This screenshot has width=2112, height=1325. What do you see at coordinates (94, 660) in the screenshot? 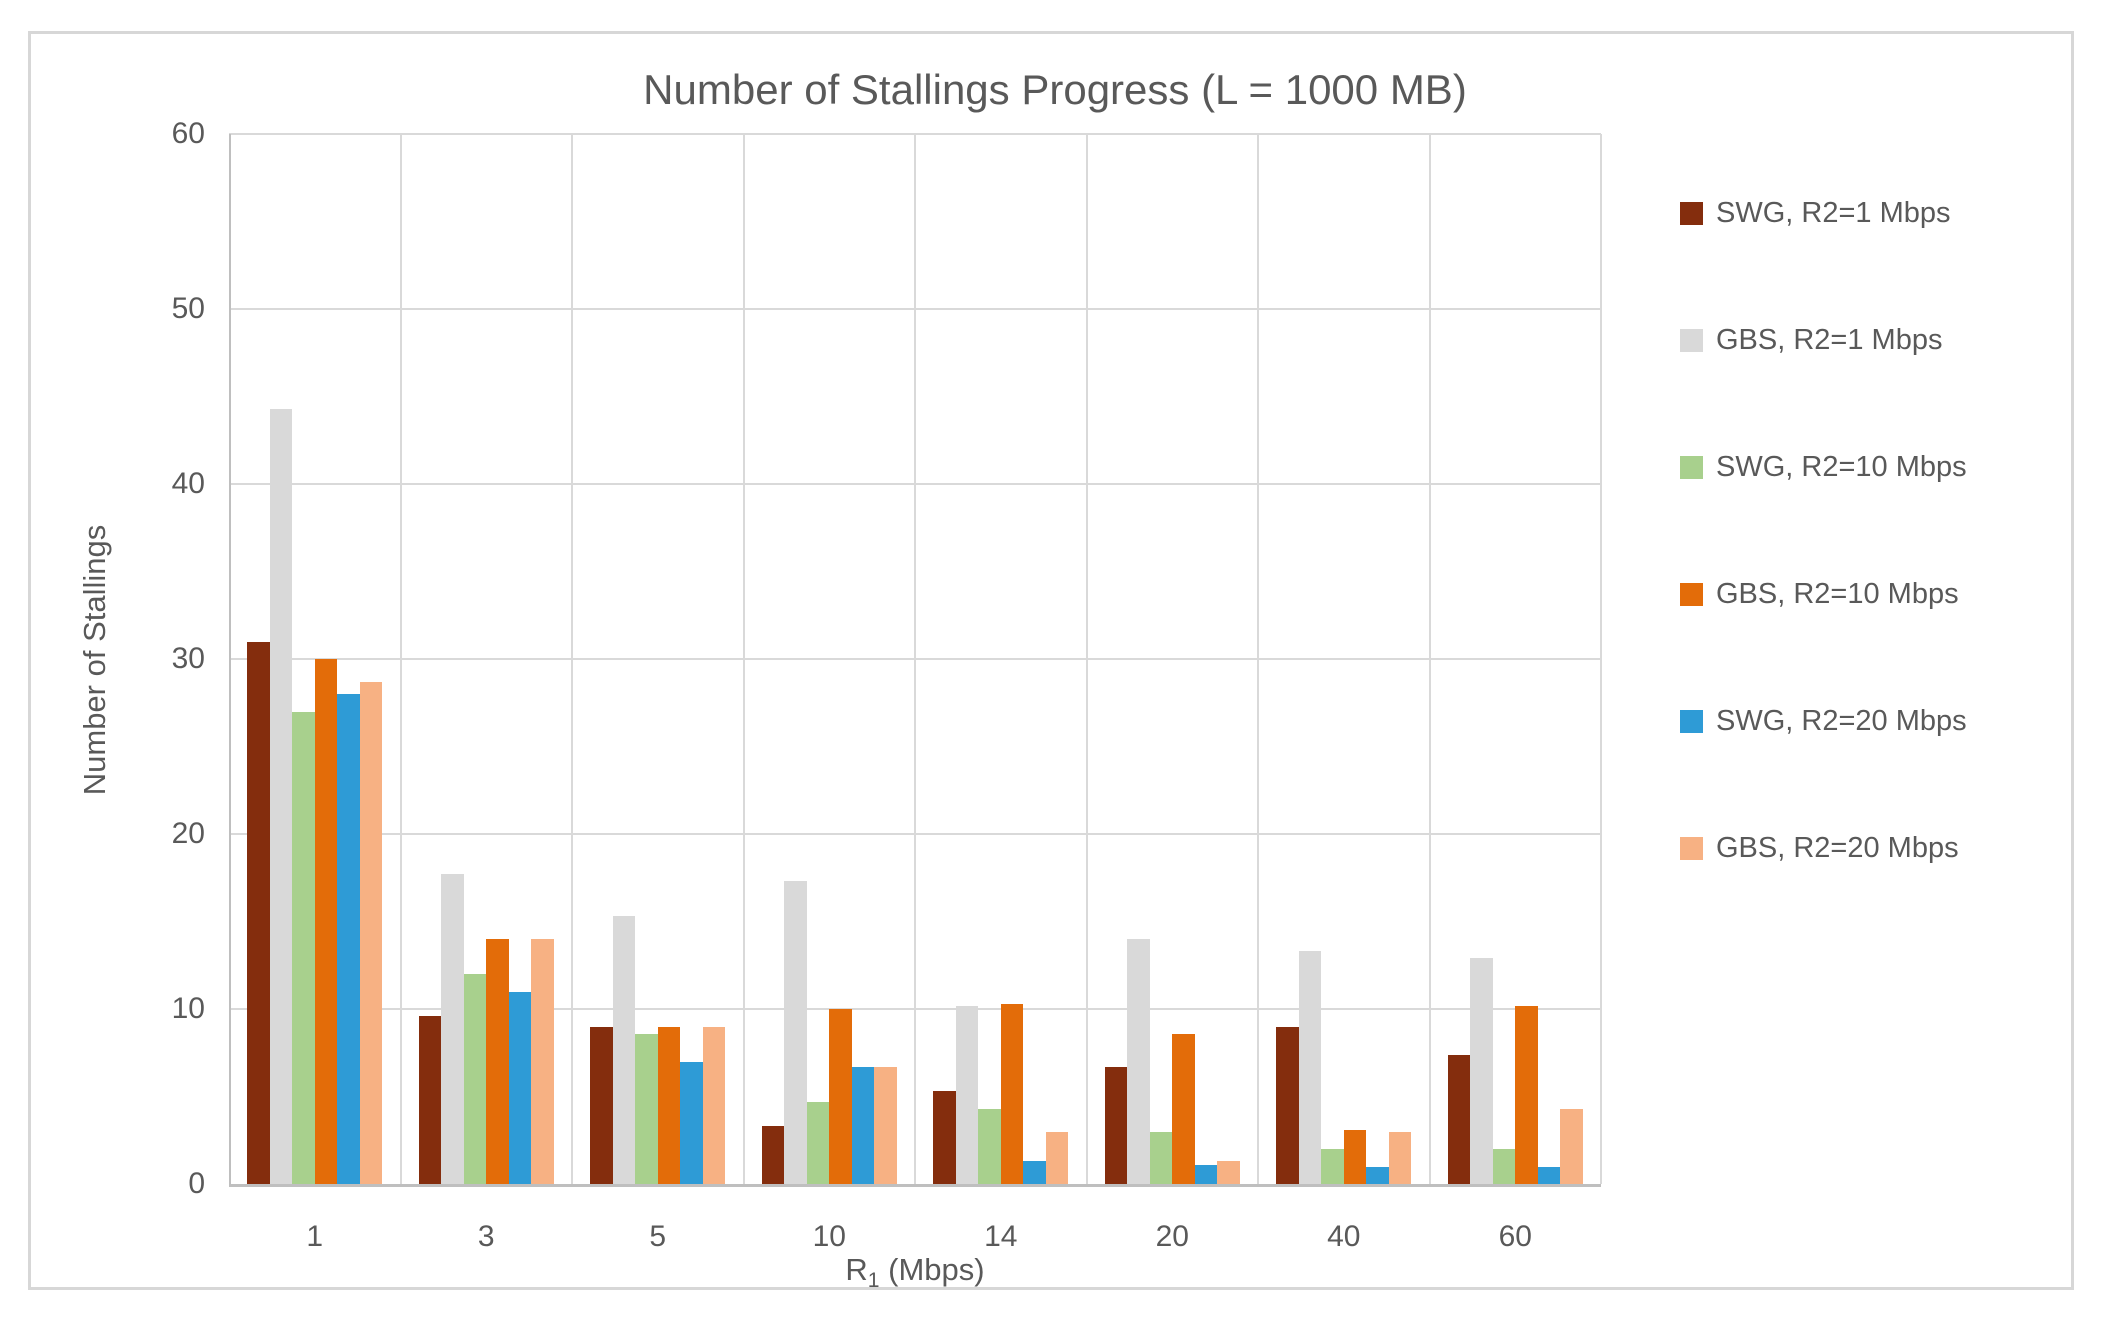
I see `y-axis-title: Number of Stallings` at bounding box center [94, 660].